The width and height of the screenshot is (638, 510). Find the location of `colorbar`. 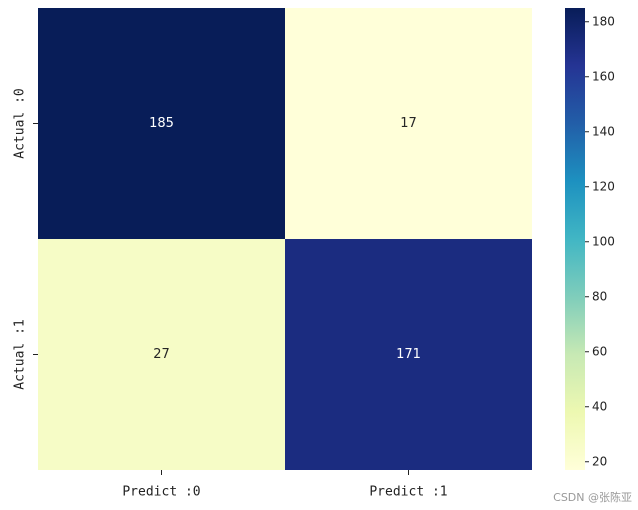

colorbar is located at coordinates (575, 239).